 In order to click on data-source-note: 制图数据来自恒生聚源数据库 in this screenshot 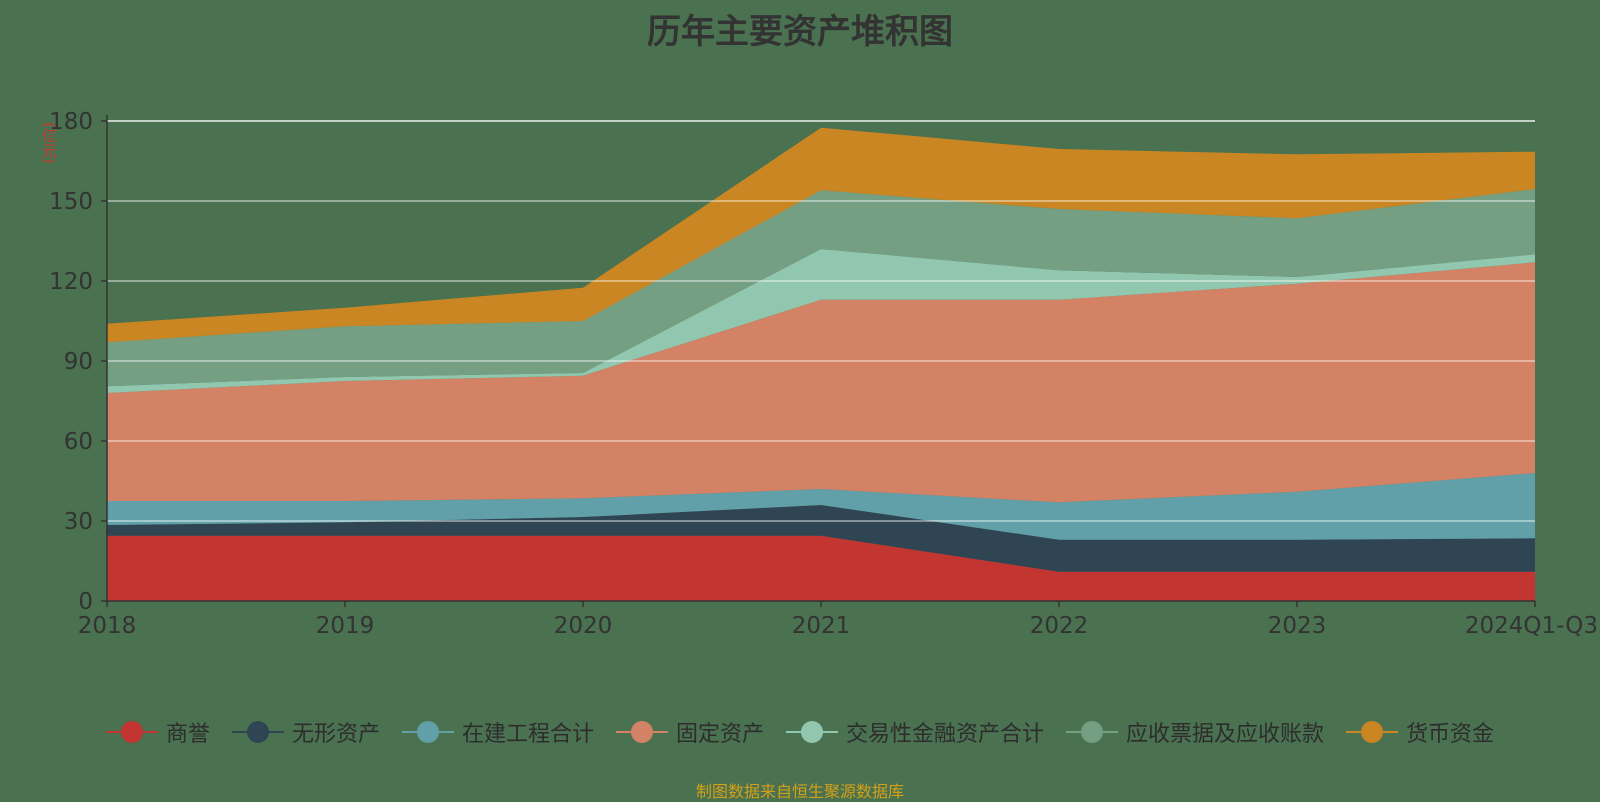, I will do `click(799, 791)`.